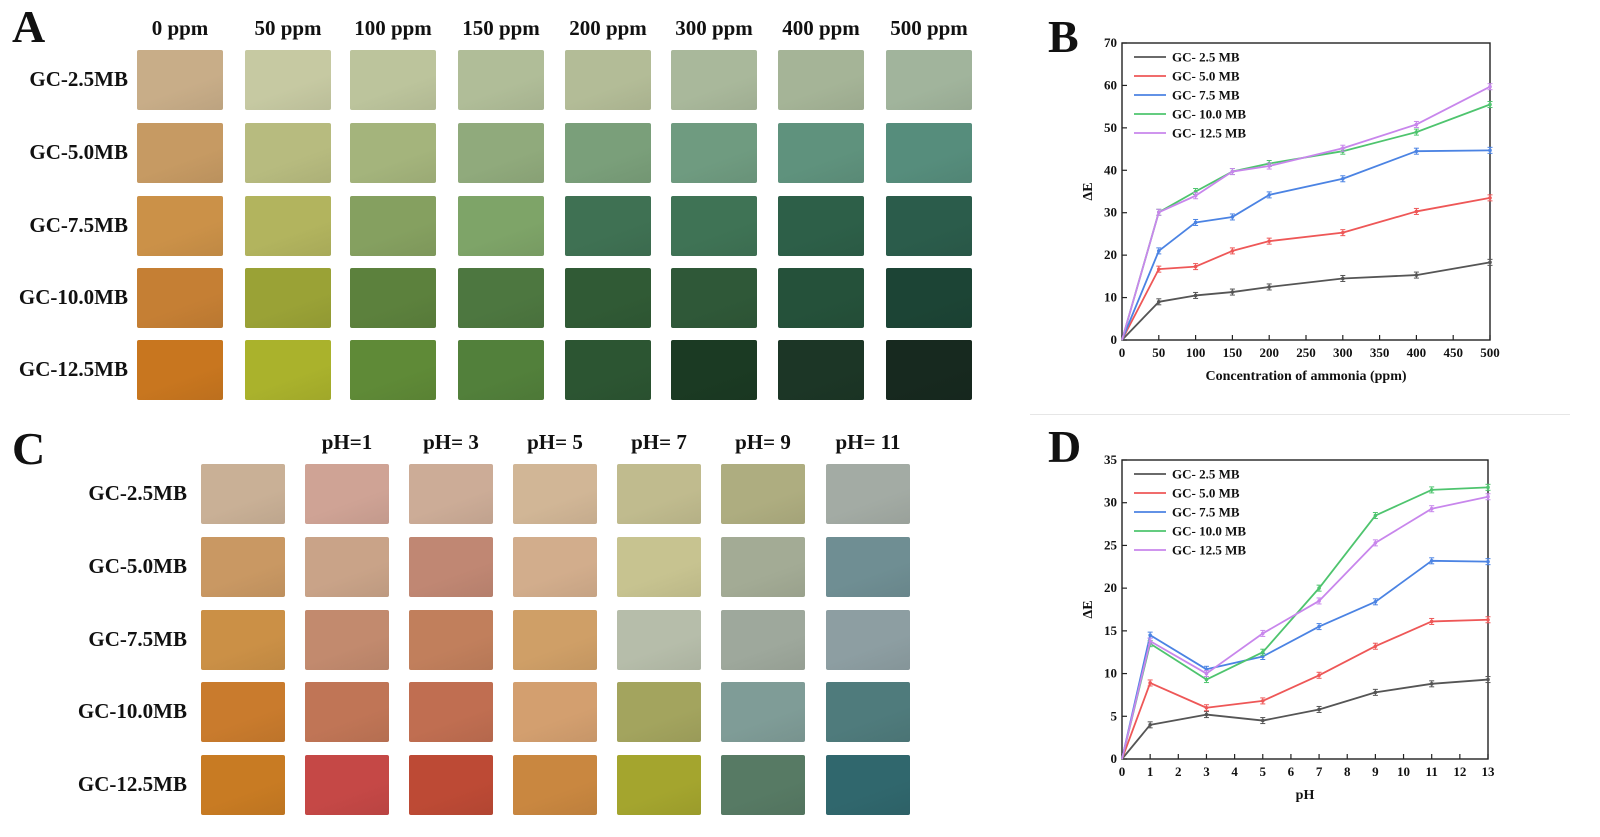 The width and height of the screenshot is (1600, 837). Describe the element at coordinates (1114, 758) in the screenshot. I see `y-tick-label: 0` at that location.